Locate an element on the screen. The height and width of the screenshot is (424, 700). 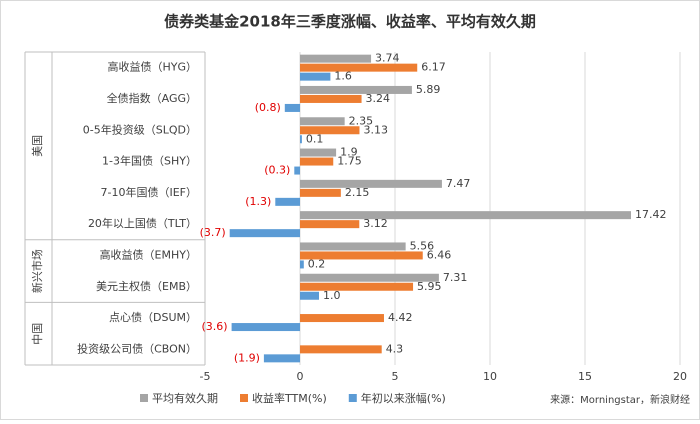
data-label: 1.75 is located at coordinates (349, 161).